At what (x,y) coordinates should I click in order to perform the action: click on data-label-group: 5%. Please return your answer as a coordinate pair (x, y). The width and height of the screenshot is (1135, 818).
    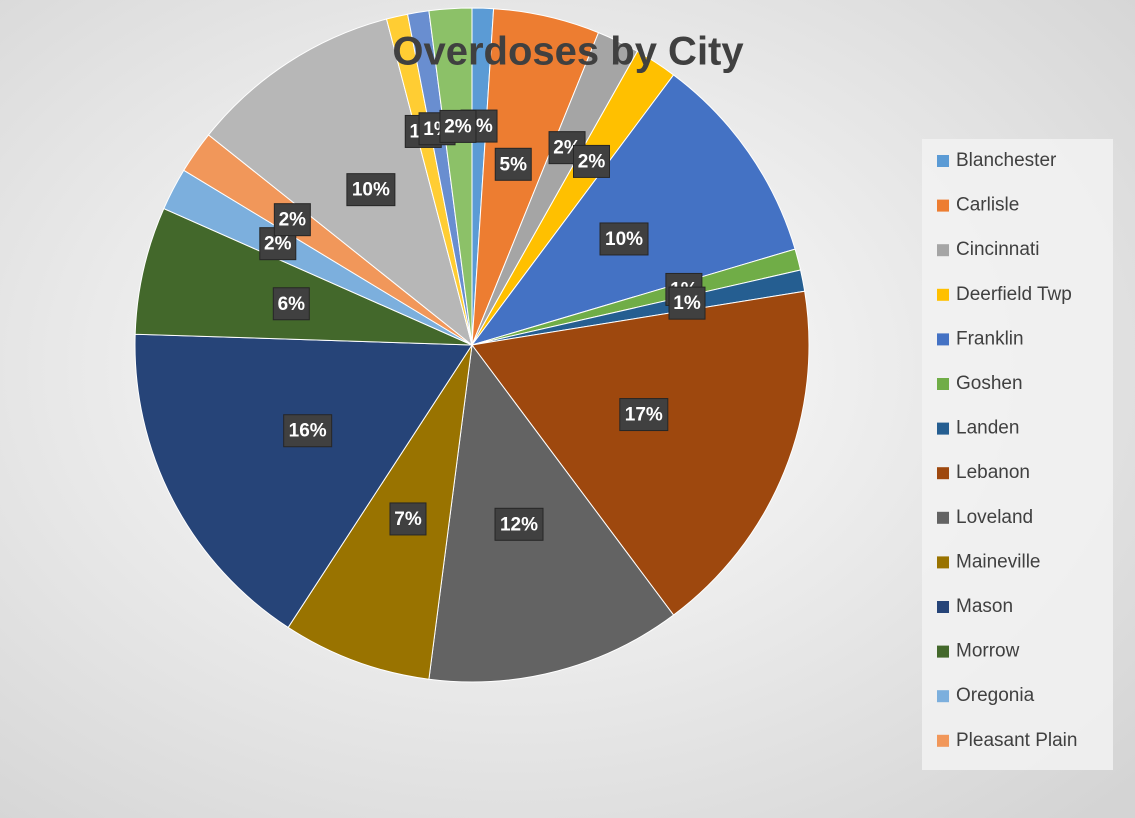
    Looking at the image, I should click on (513, 164).